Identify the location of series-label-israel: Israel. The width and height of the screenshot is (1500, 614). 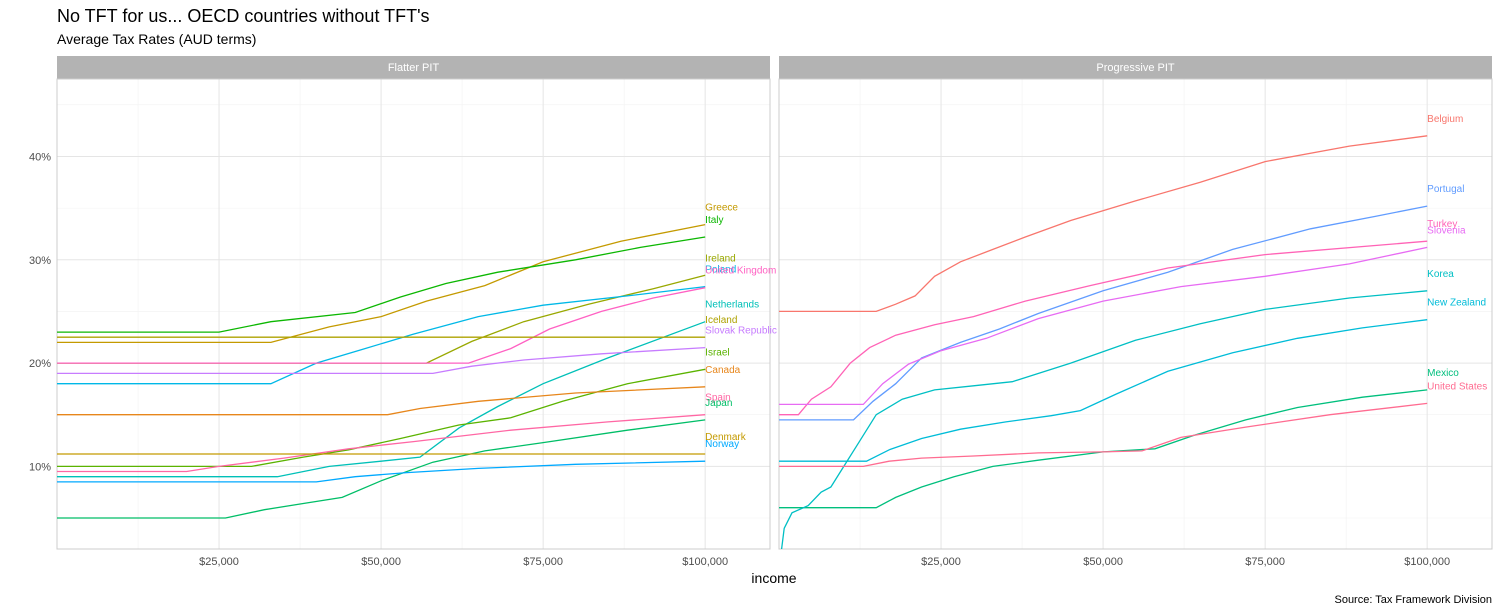
(717, 352).